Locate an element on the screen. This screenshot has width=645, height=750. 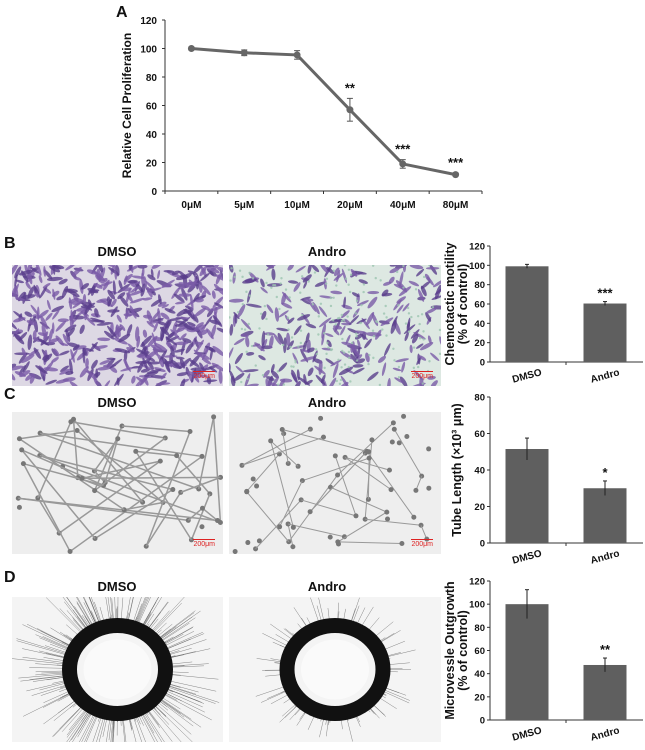
y-tick-label: 40 is located at coordinates (479, 324).